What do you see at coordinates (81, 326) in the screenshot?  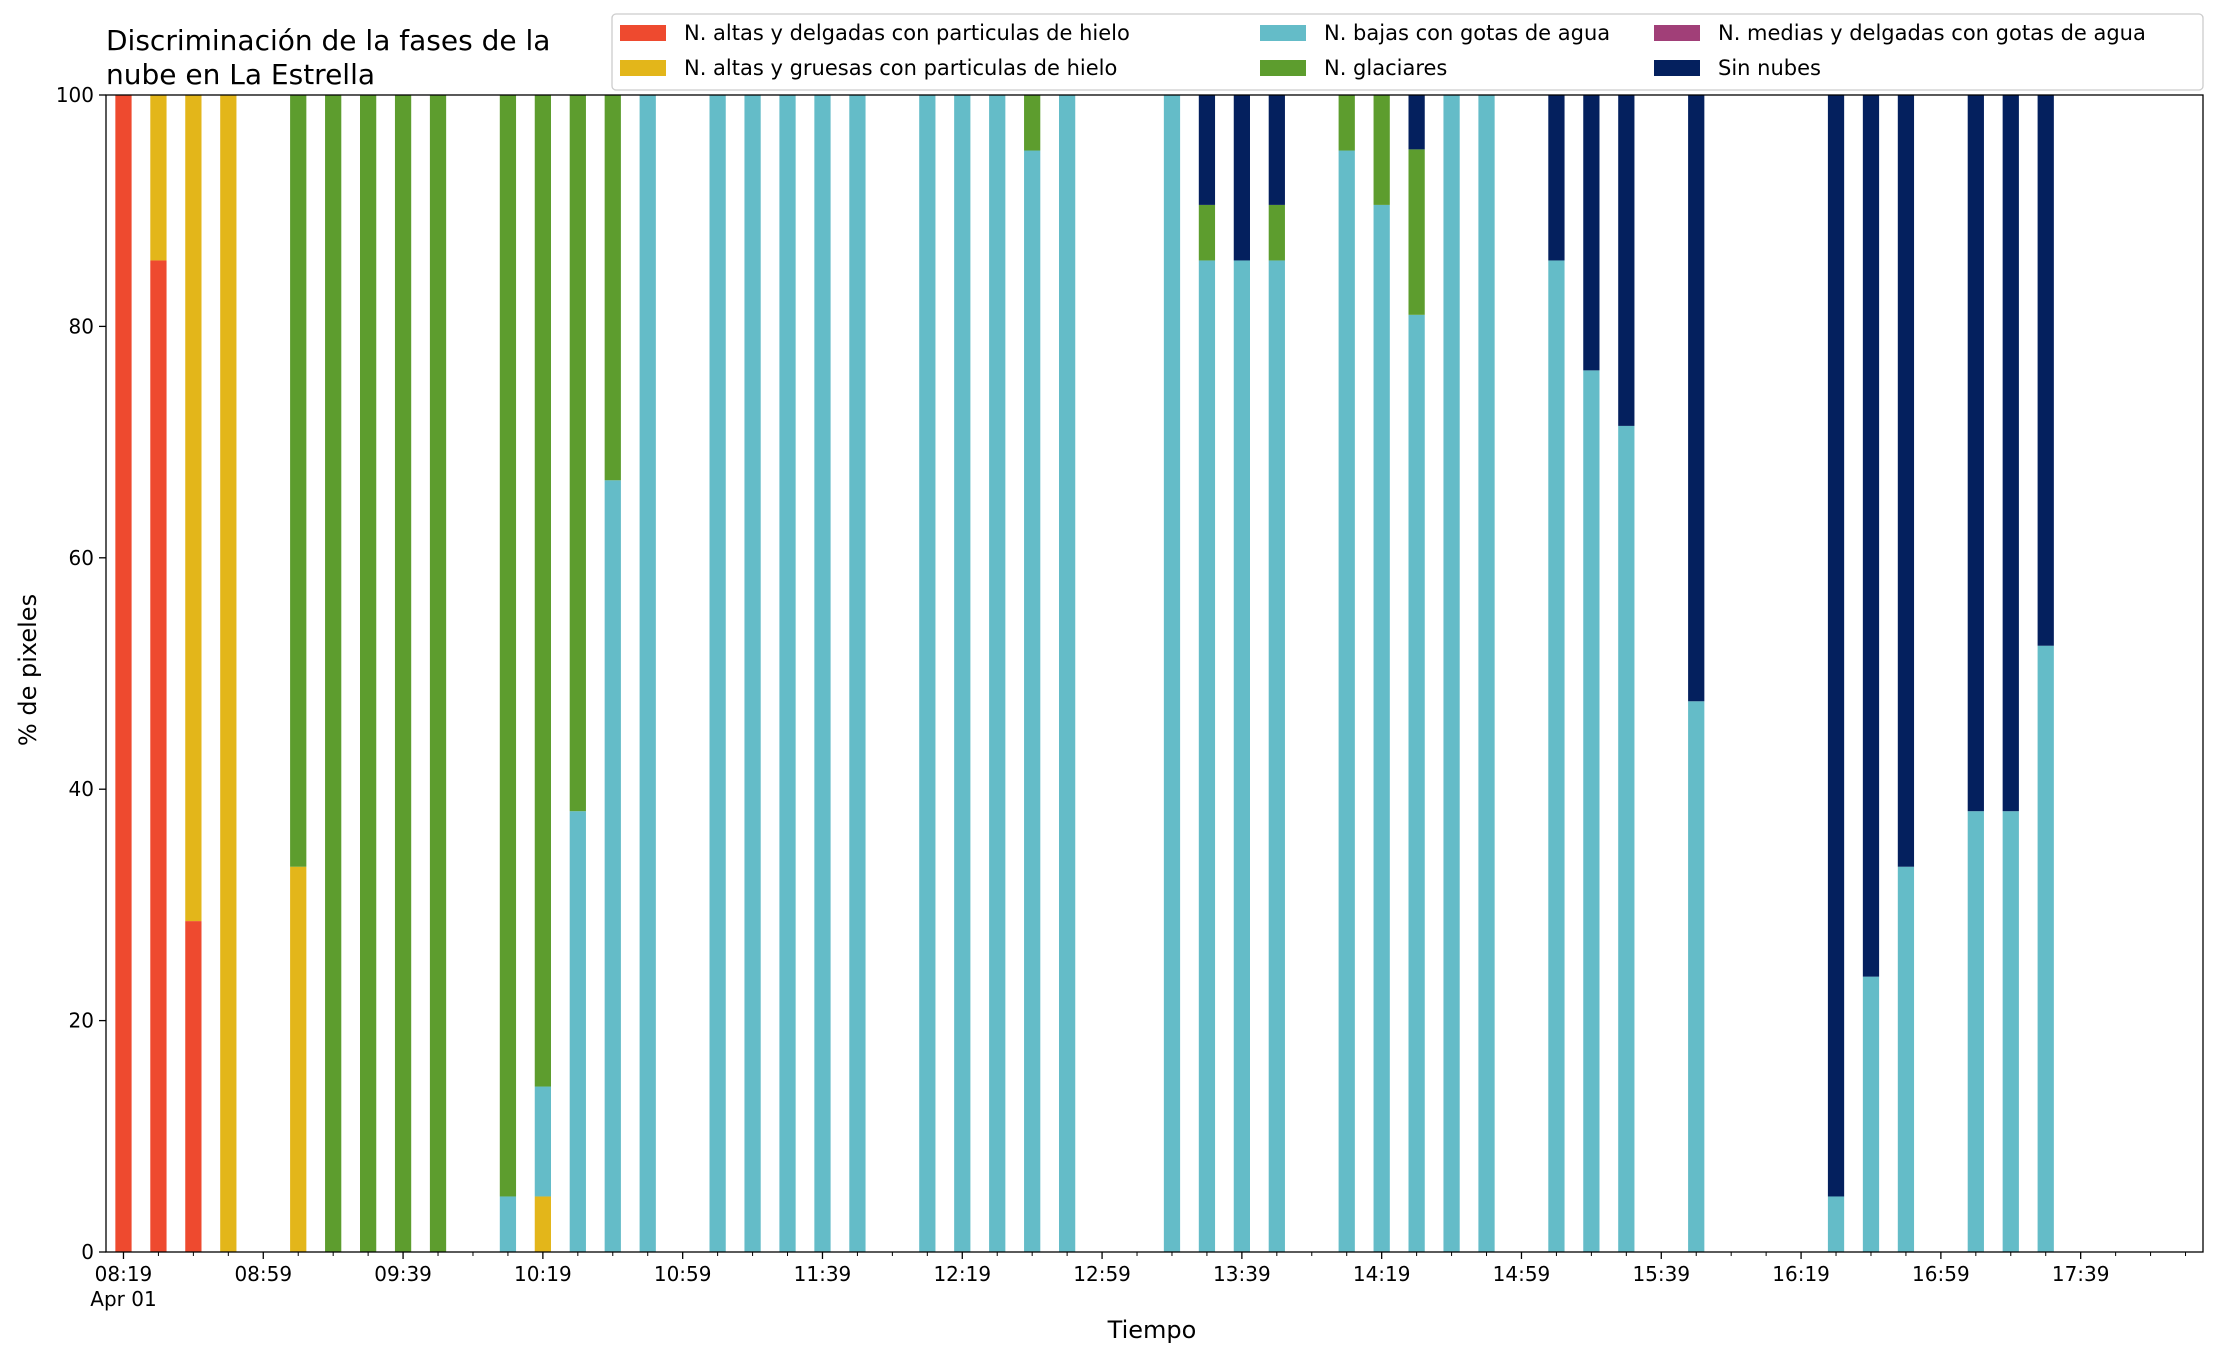 I see `y-tick-label: 80` at bounding box center [81, 326].